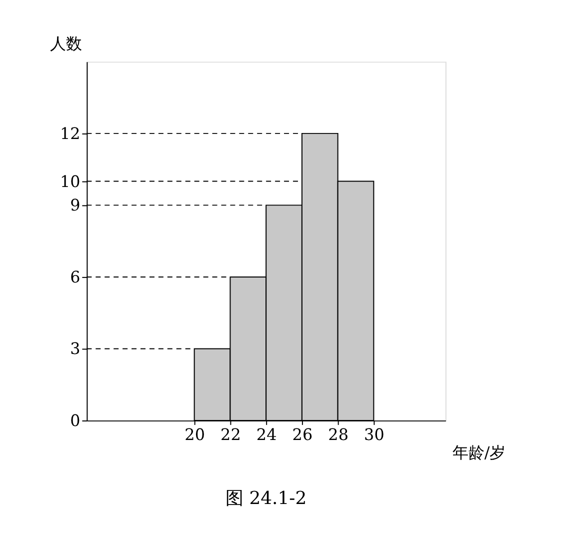  I want to click on caption: 图 24.1-2, so click(266, 499).